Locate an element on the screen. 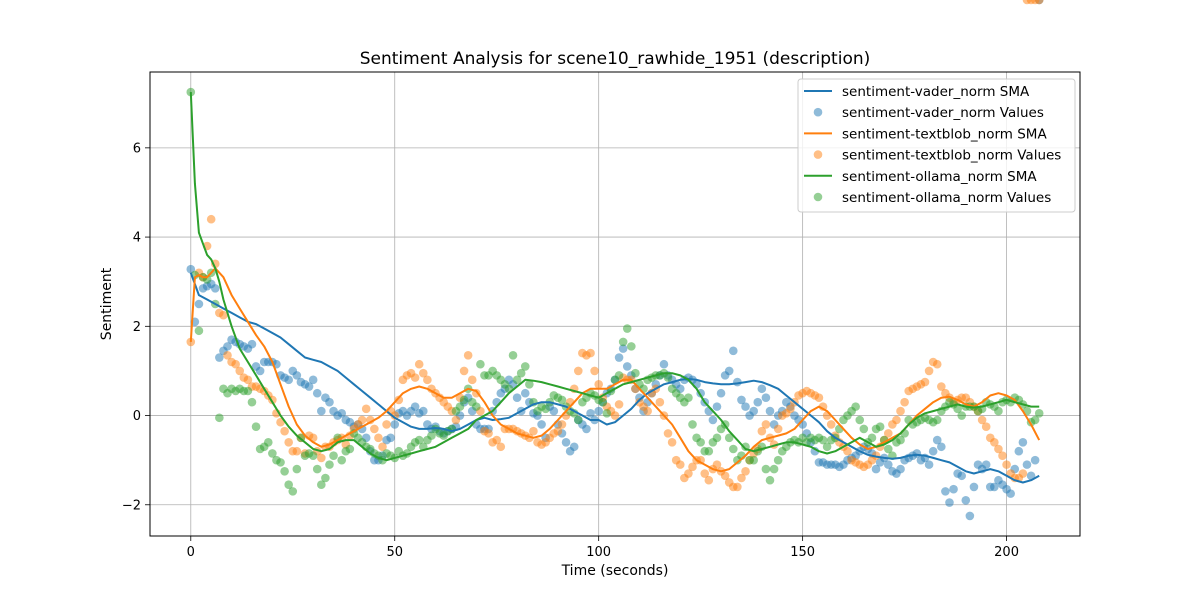 The height and width of the screenshot is (604, 1200). x-tick-label: 50 is located at coordinates (394, 552).